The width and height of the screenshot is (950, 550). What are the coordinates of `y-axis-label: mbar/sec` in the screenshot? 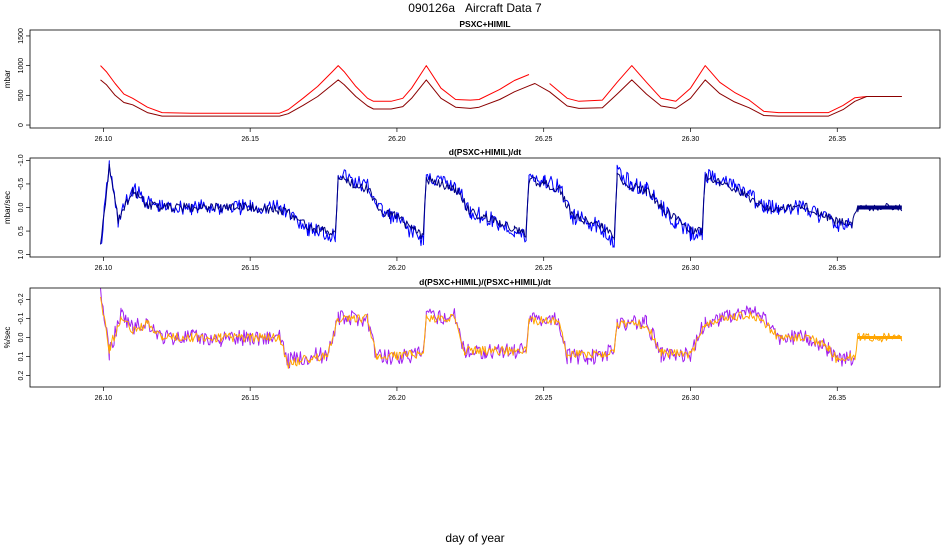 It's located at (7, 207).